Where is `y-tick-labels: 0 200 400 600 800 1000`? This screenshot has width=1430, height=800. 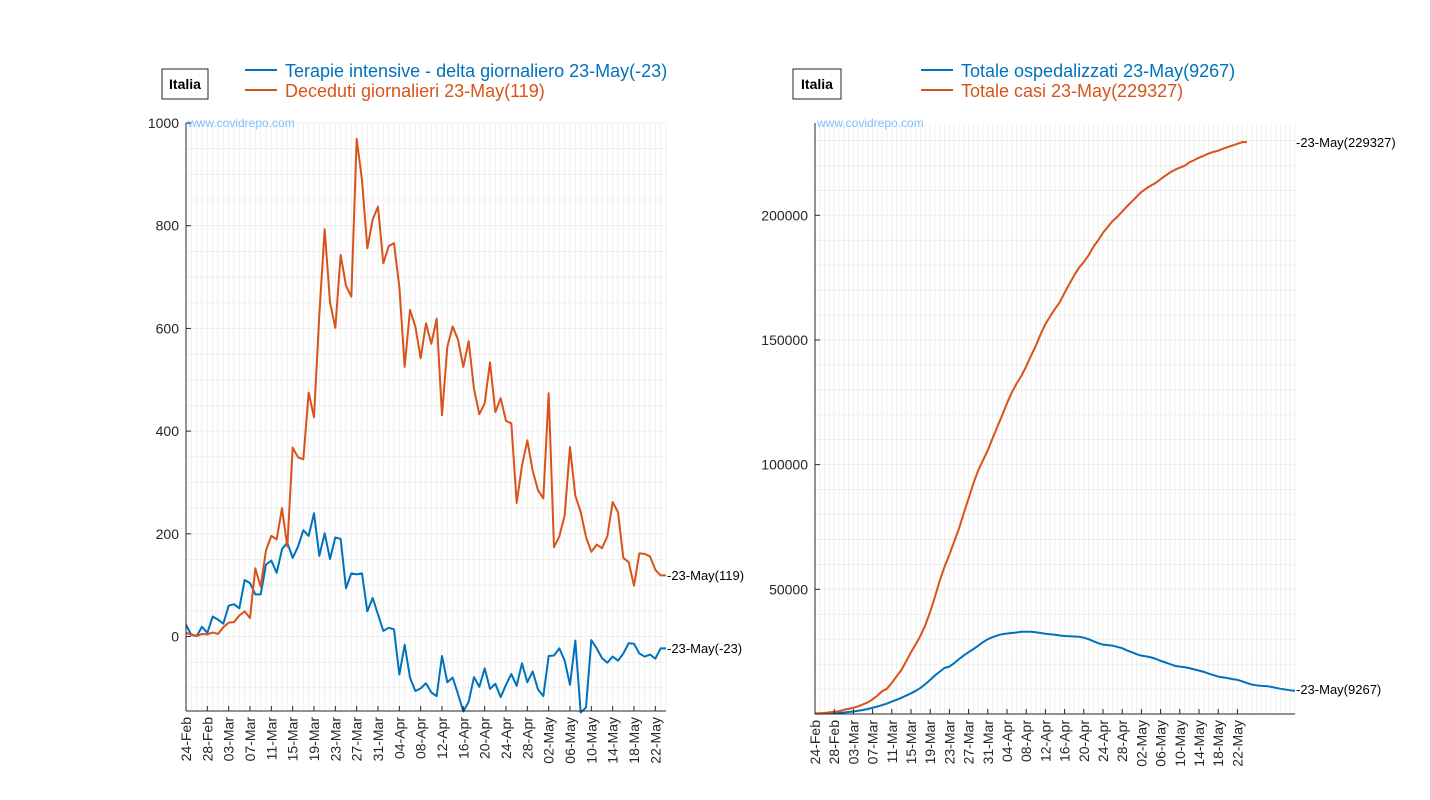
y-tick-labels: 0 200 400 600 800 1000 is located at coordinates (169, 380).